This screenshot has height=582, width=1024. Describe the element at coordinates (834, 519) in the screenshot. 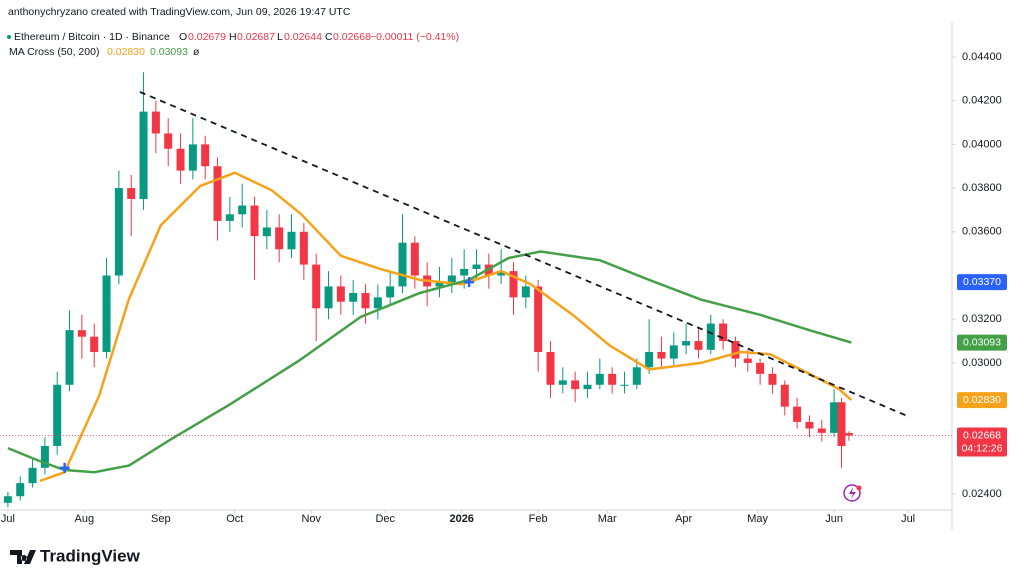

I see `x-tick-label: Jun` at that location.